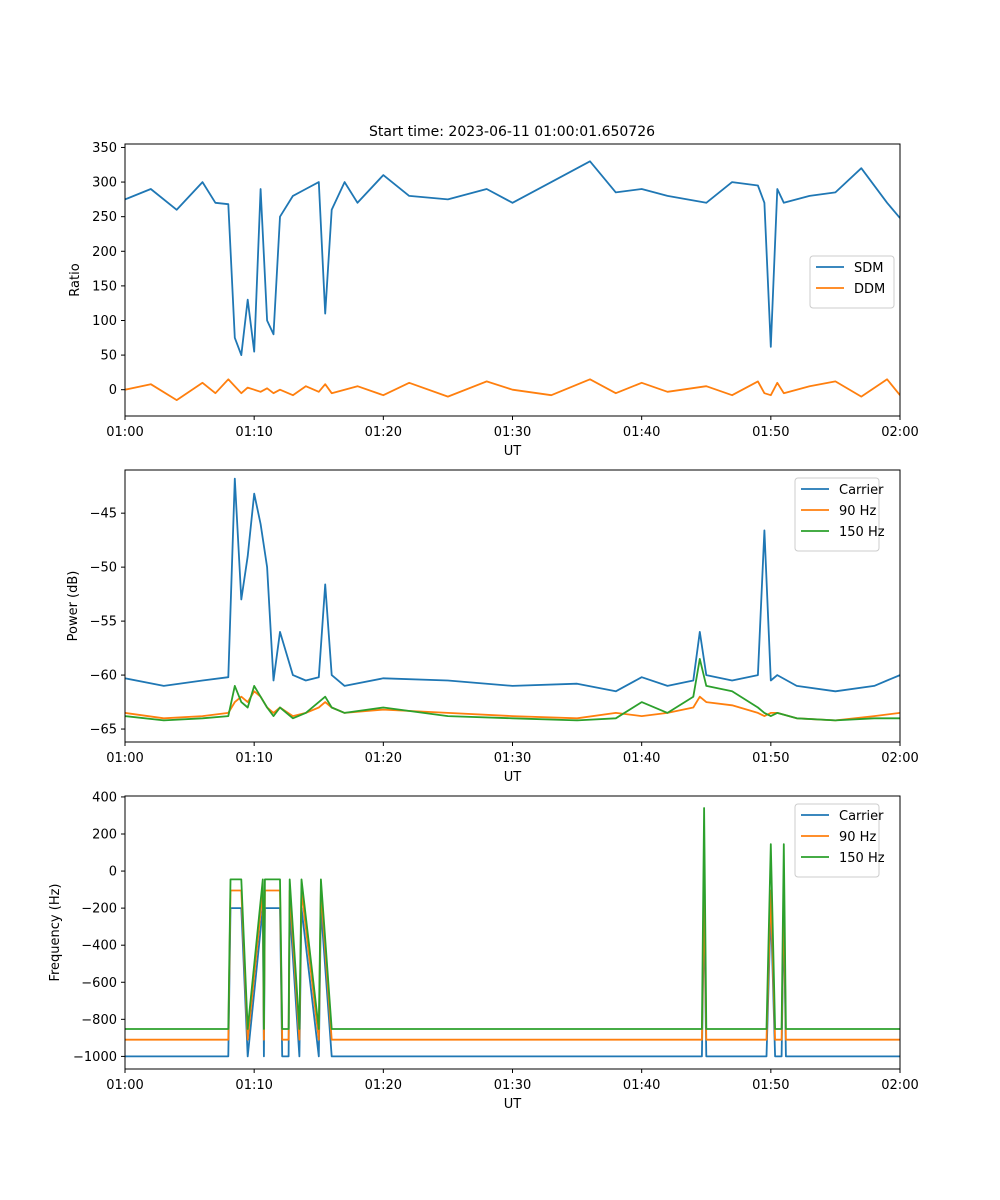  What do you see at coordinates (512, 390) in the screenshot?
I see `series-line-ddm` at bounding box center [512, 390].